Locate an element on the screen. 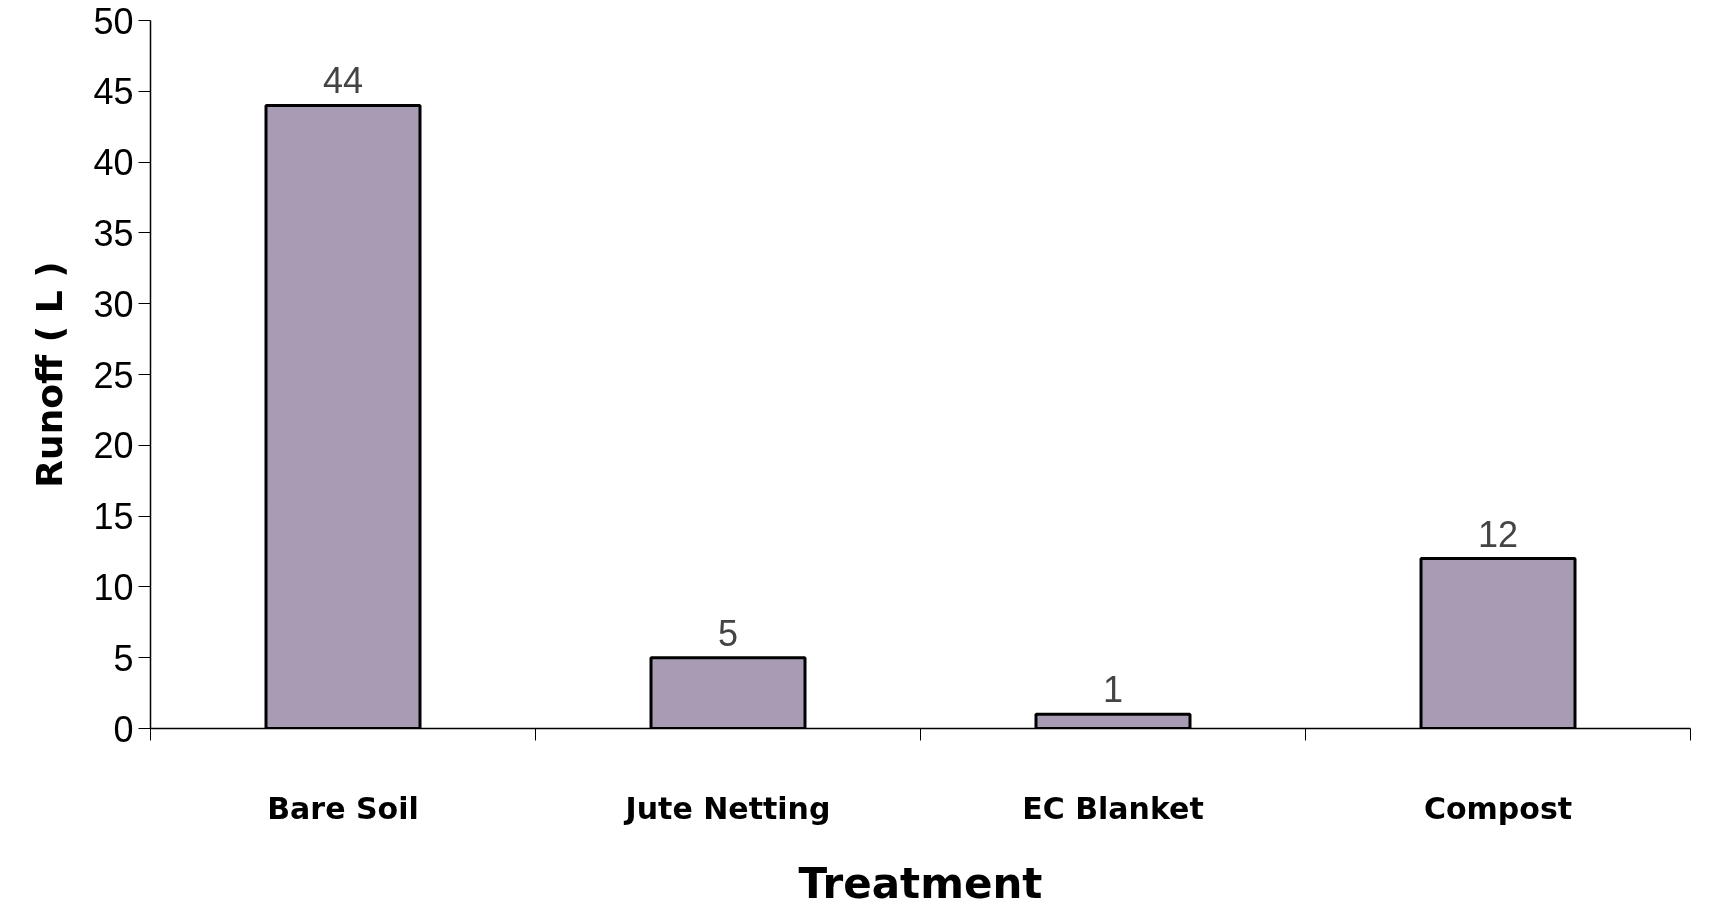 The width and height of the screenshot is (1715, 918). data-label: 44 is located at coordinates (343, 81).